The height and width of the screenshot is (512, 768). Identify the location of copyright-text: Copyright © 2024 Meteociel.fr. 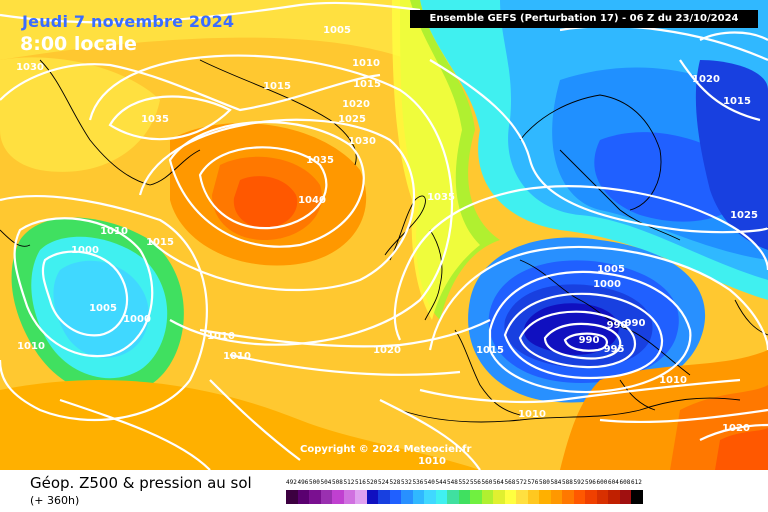
(386, 449).